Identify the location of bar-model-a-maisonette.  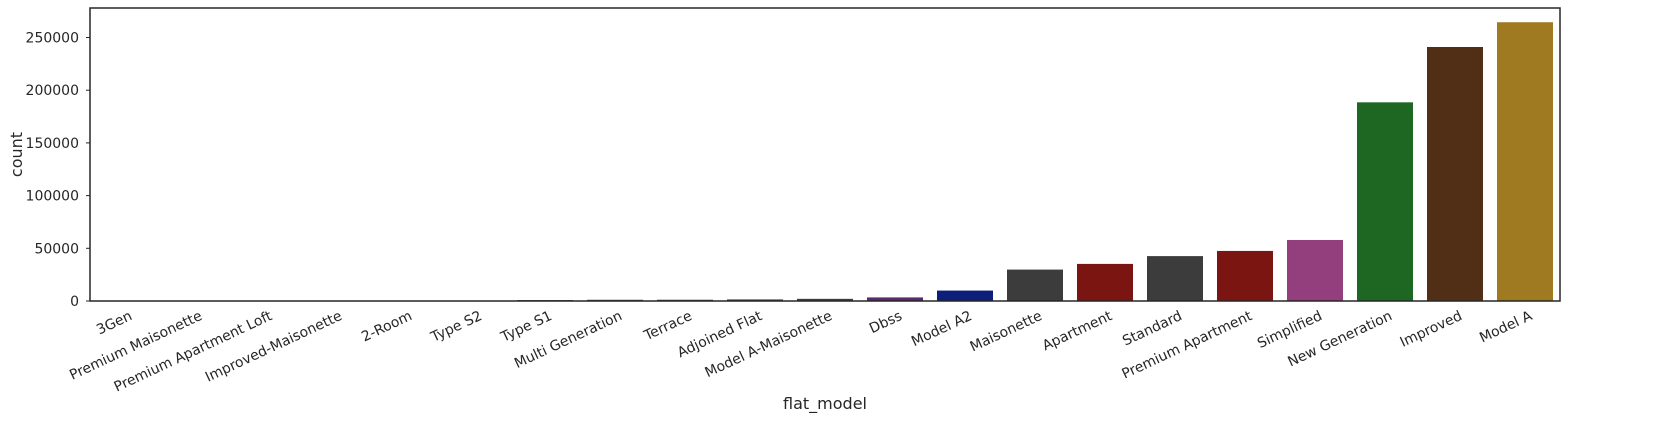
(825, 299).